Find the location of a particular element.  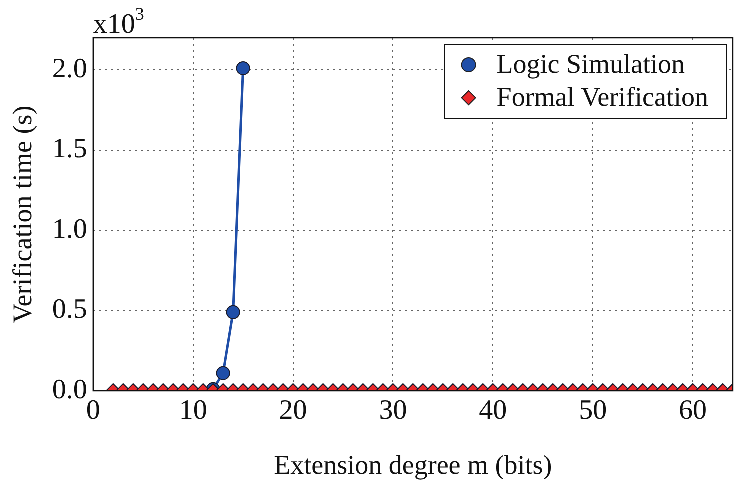

y-tick-label: 2.0 is located at coordinates (70, 68).